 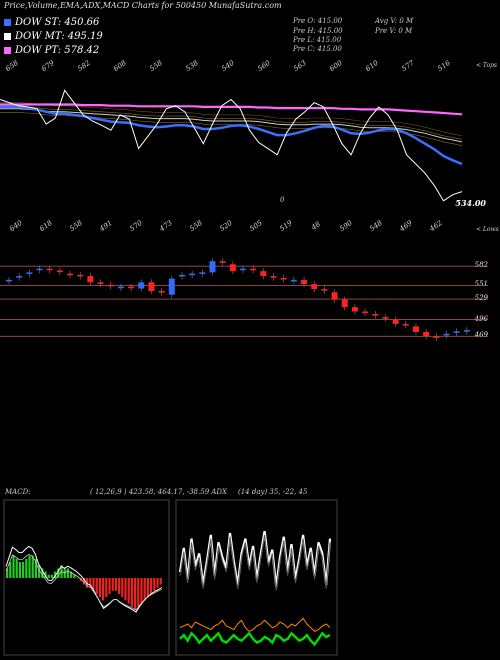 I want to click on legend-dow-mt: DOW MT: 495.19, so click(x=53, y=37).